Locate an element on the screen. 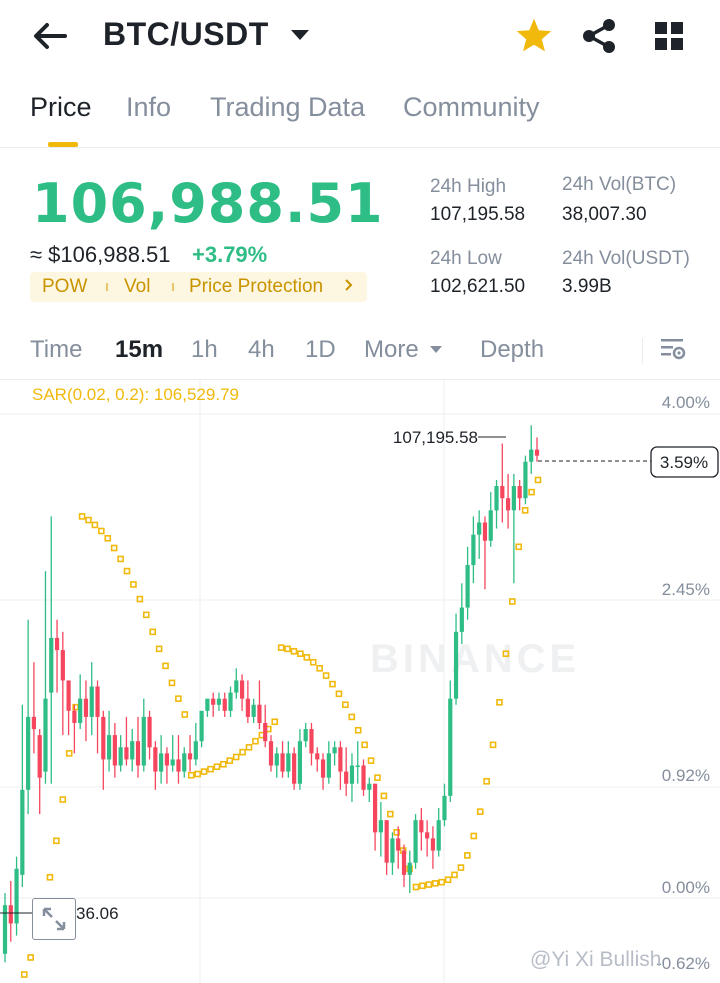 Image resolution: width=720 pixels, height=983 pixels. tag-pow: POW is located at coordinates (65, 286).